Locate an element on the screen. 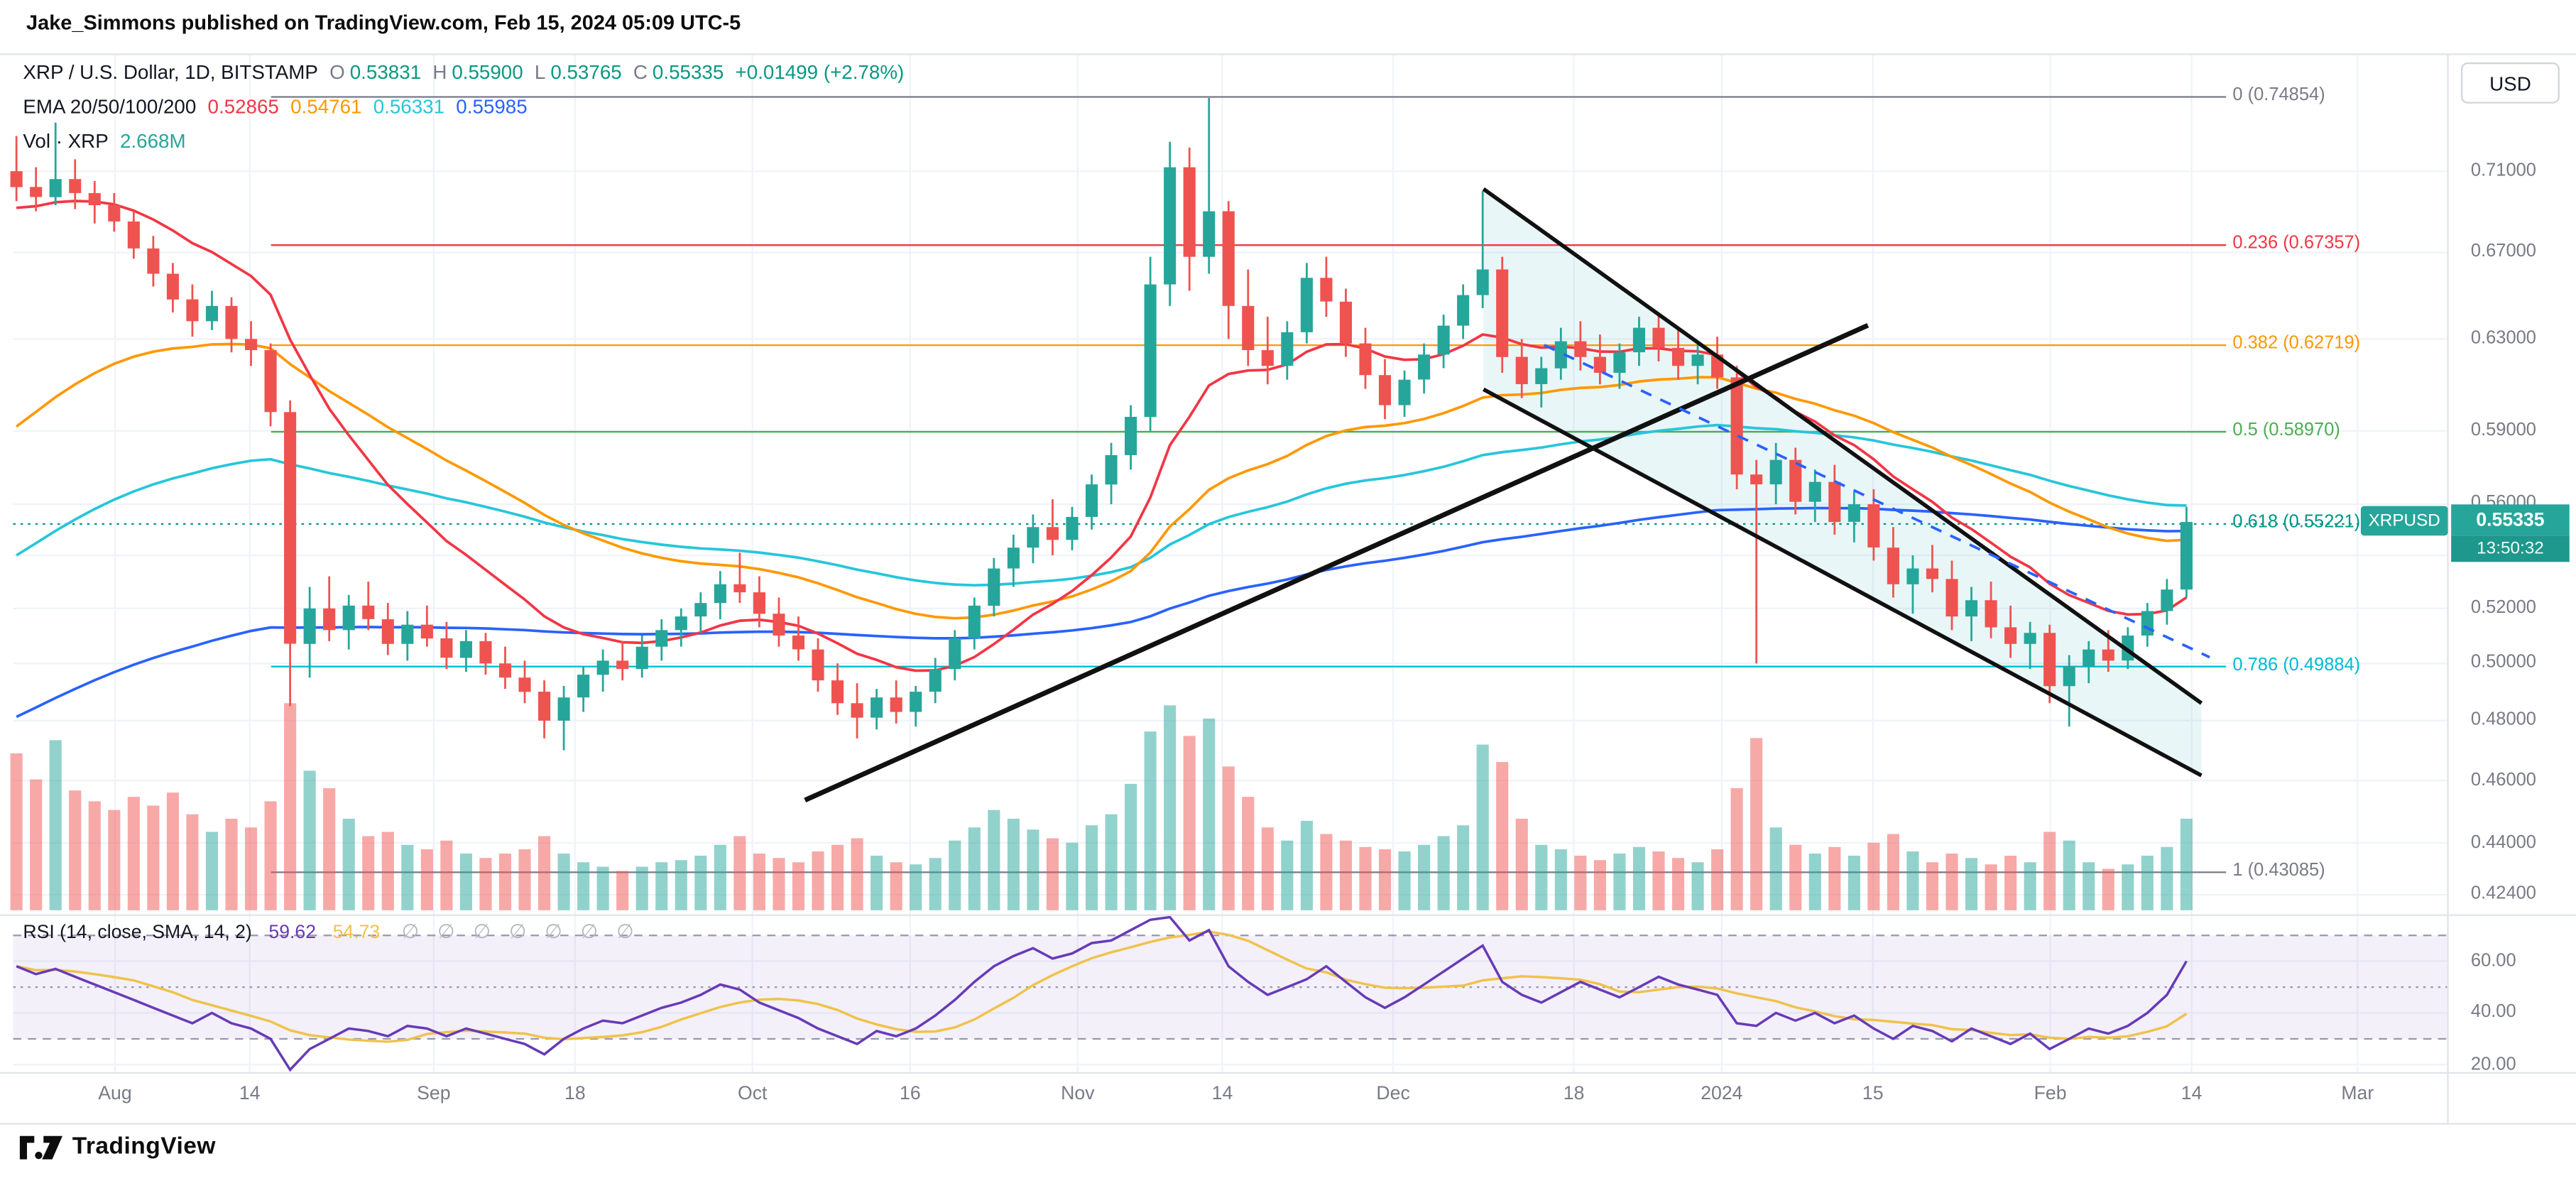  price-axis-label: 0.67000 is located at coordinates (2503, 251).